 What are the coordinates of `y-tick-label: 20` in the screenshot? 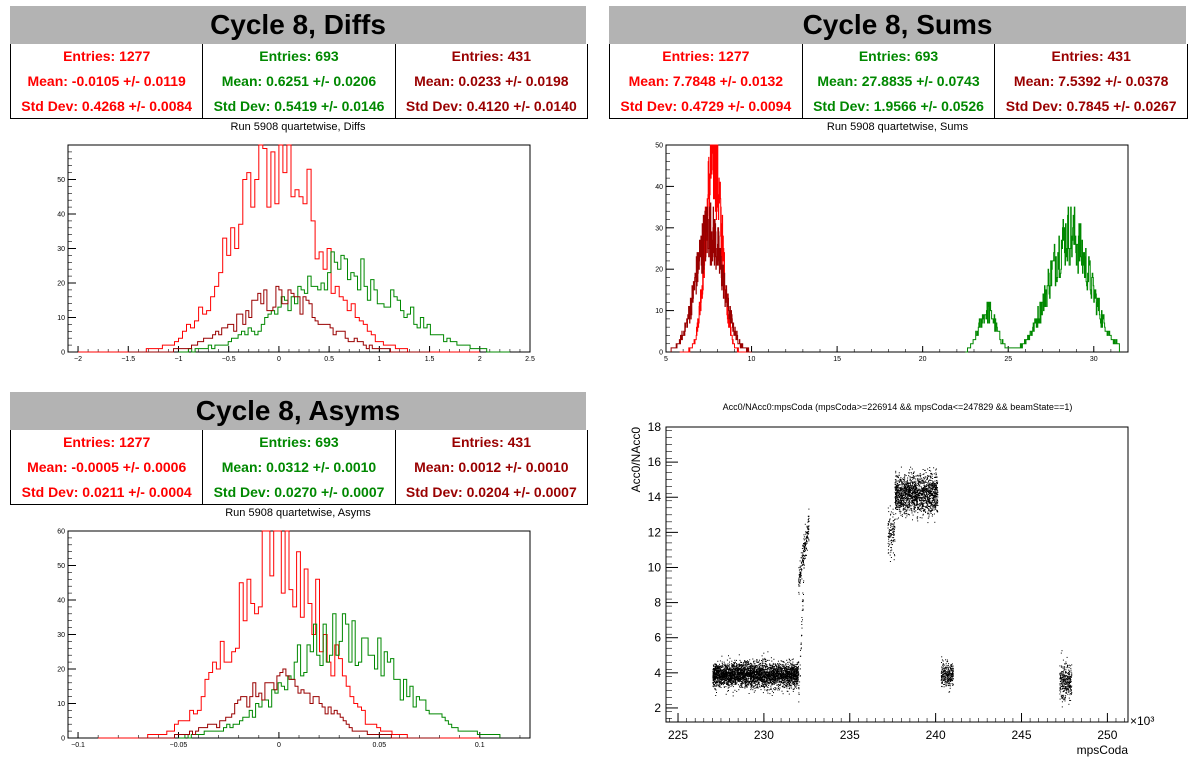 It's located at (61, 670).